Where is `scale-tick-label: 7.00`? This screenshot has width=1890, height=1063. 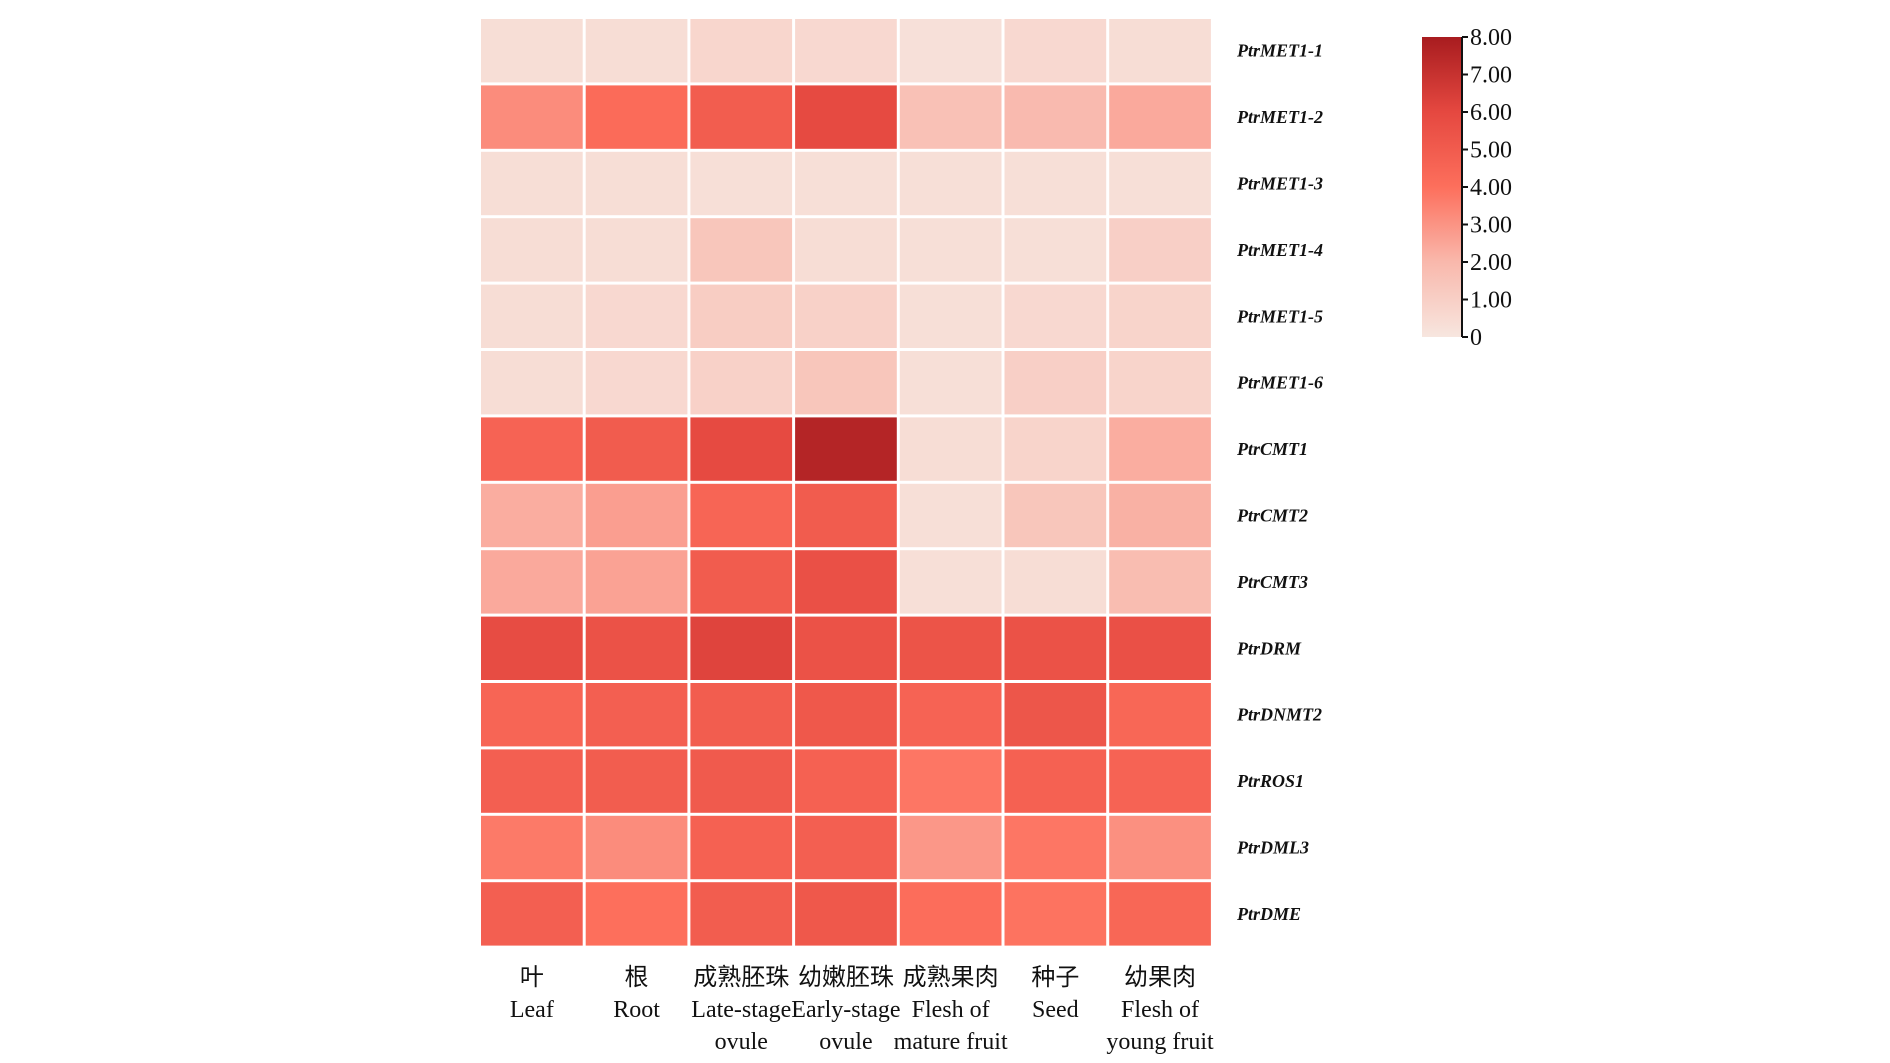 scale-tick-label: 7.00 is located at coordinates (1491, 76).